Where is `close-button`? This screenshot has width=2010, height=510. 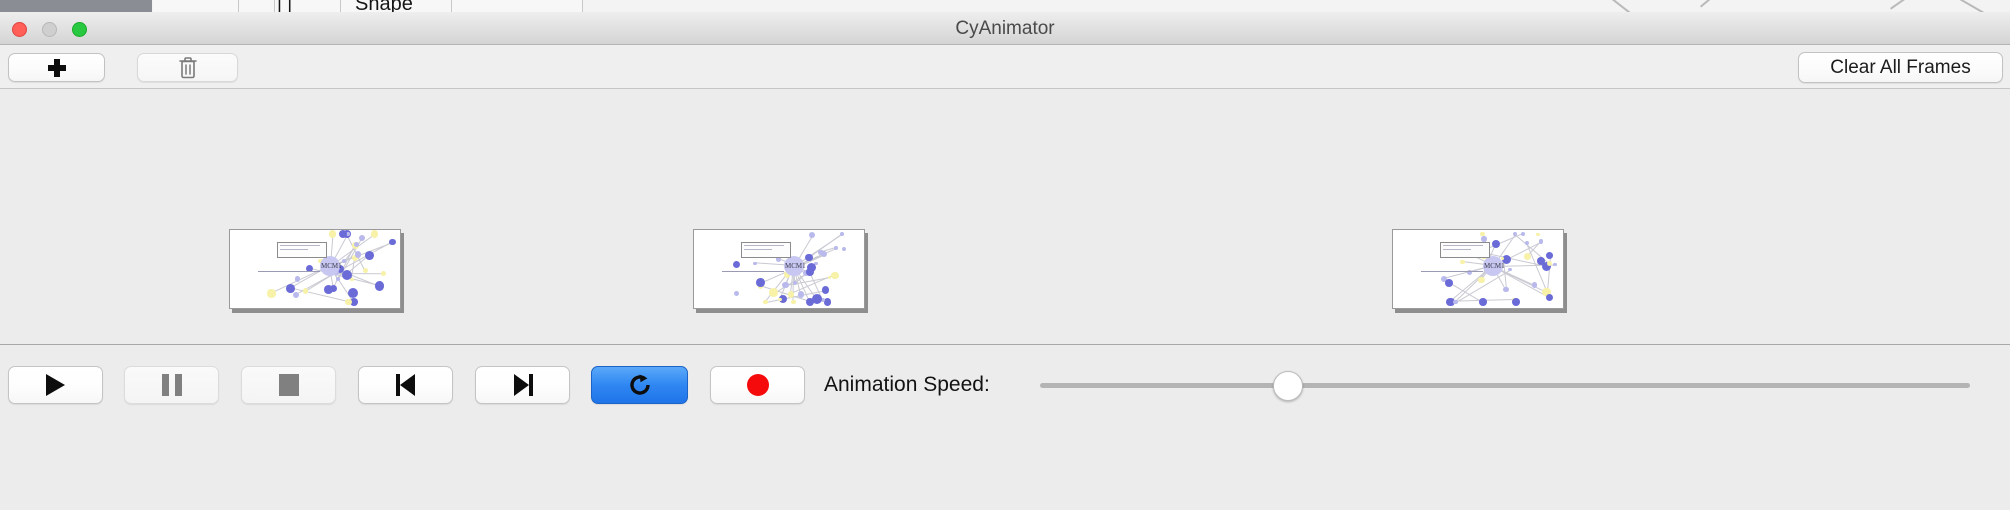 close-button is located at coordinates (19, 29).